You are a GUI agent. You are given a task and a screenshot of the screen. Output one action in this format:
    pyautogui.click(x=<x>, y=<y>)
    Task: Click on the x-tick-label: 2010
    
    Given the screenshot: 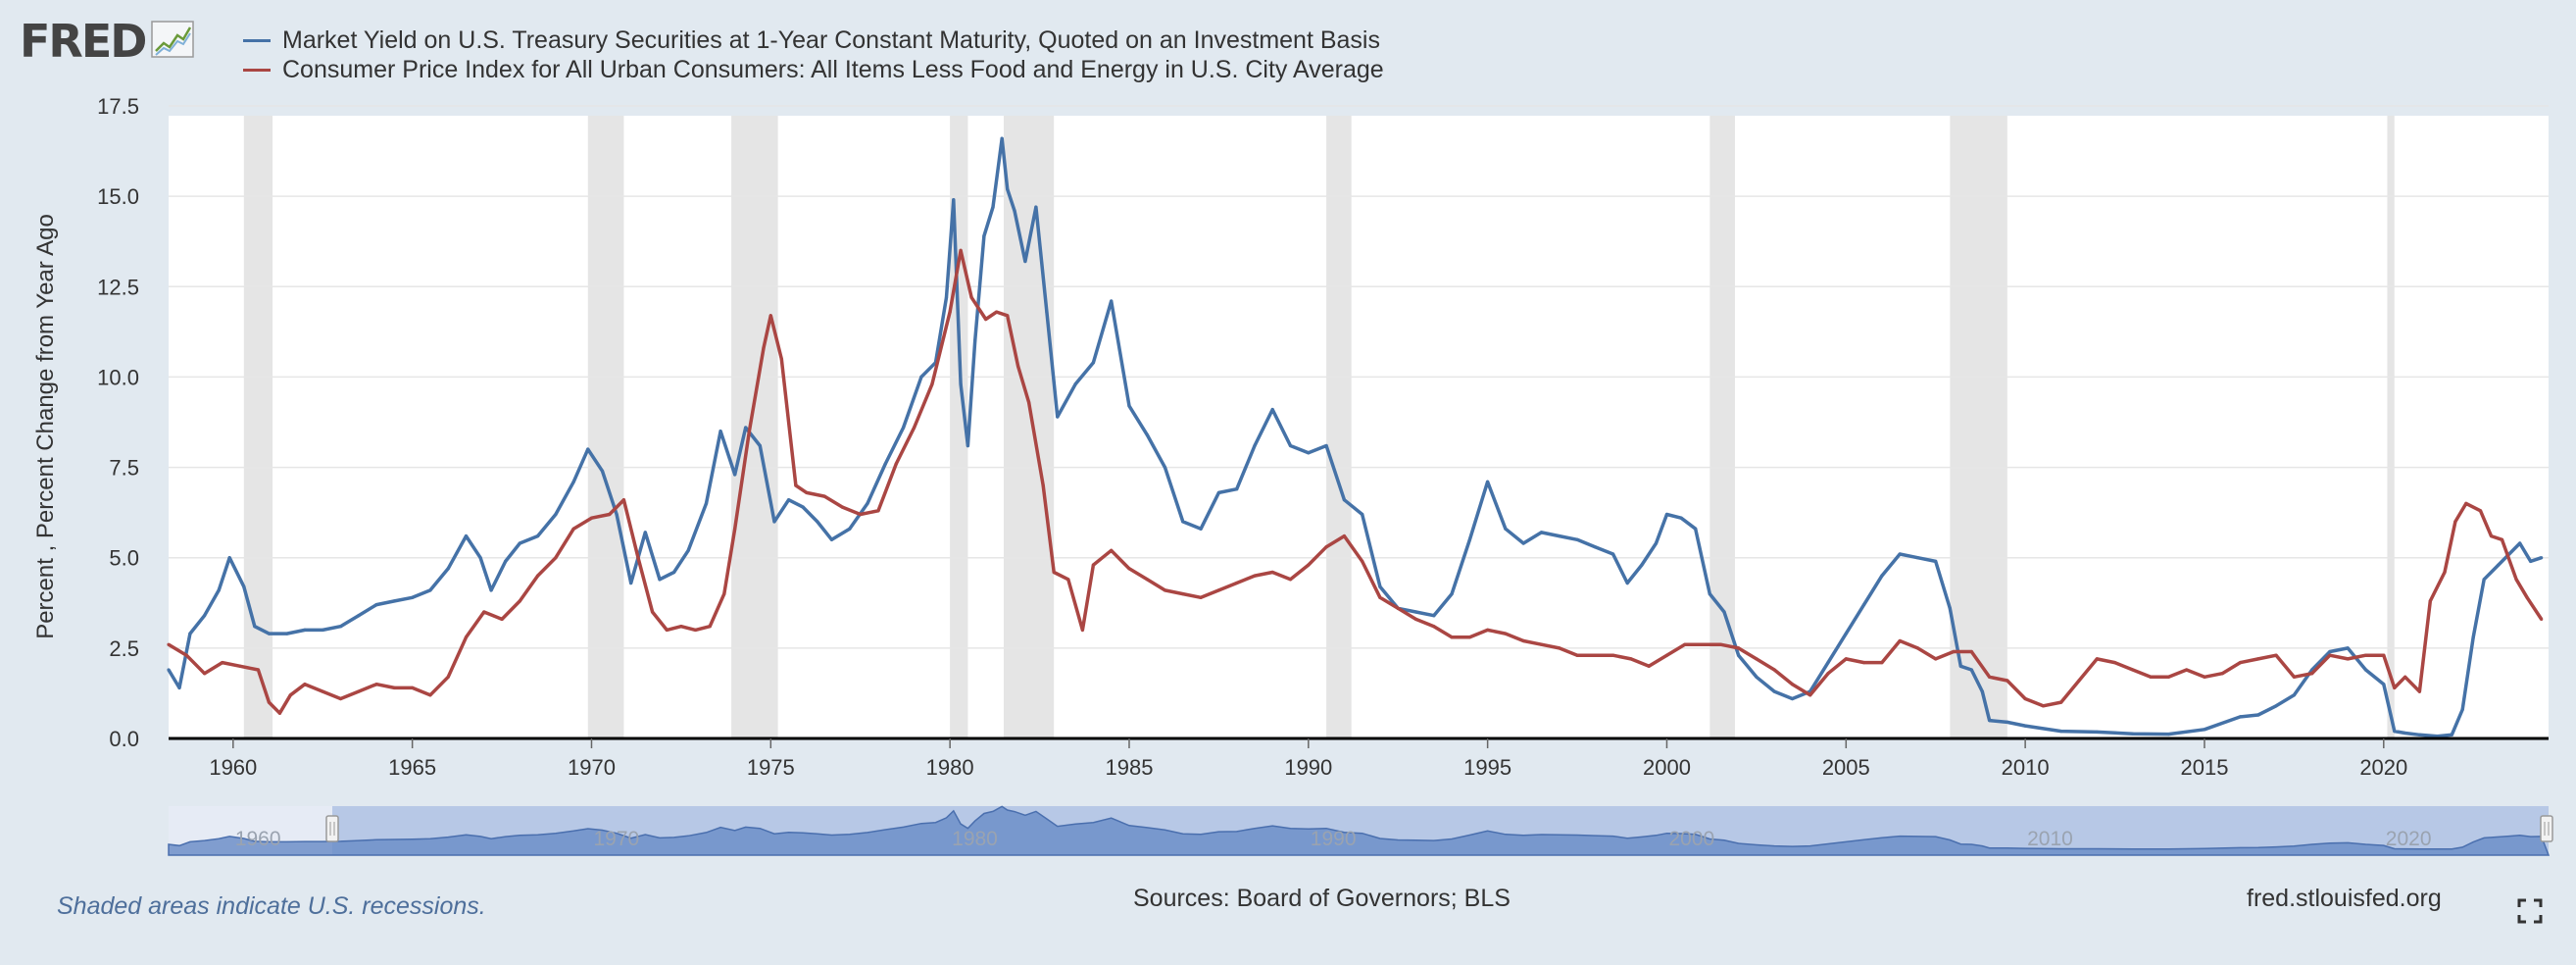 What is the action you would take?
    pyautogui.click(x=2026, y=767)
    